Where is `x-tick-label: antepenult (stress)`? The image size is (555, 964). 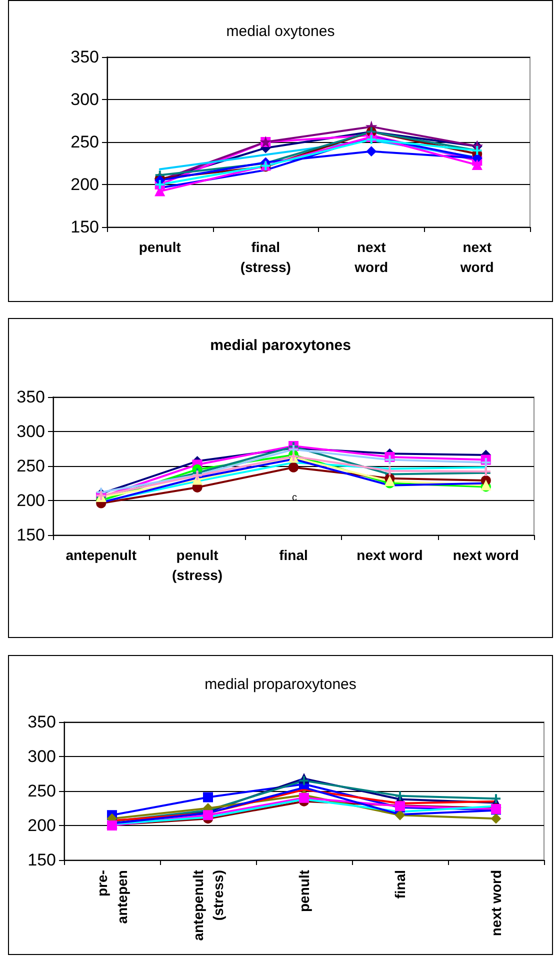 x-tick-label: antepenult (stress) is located at coordinates (208, 905).